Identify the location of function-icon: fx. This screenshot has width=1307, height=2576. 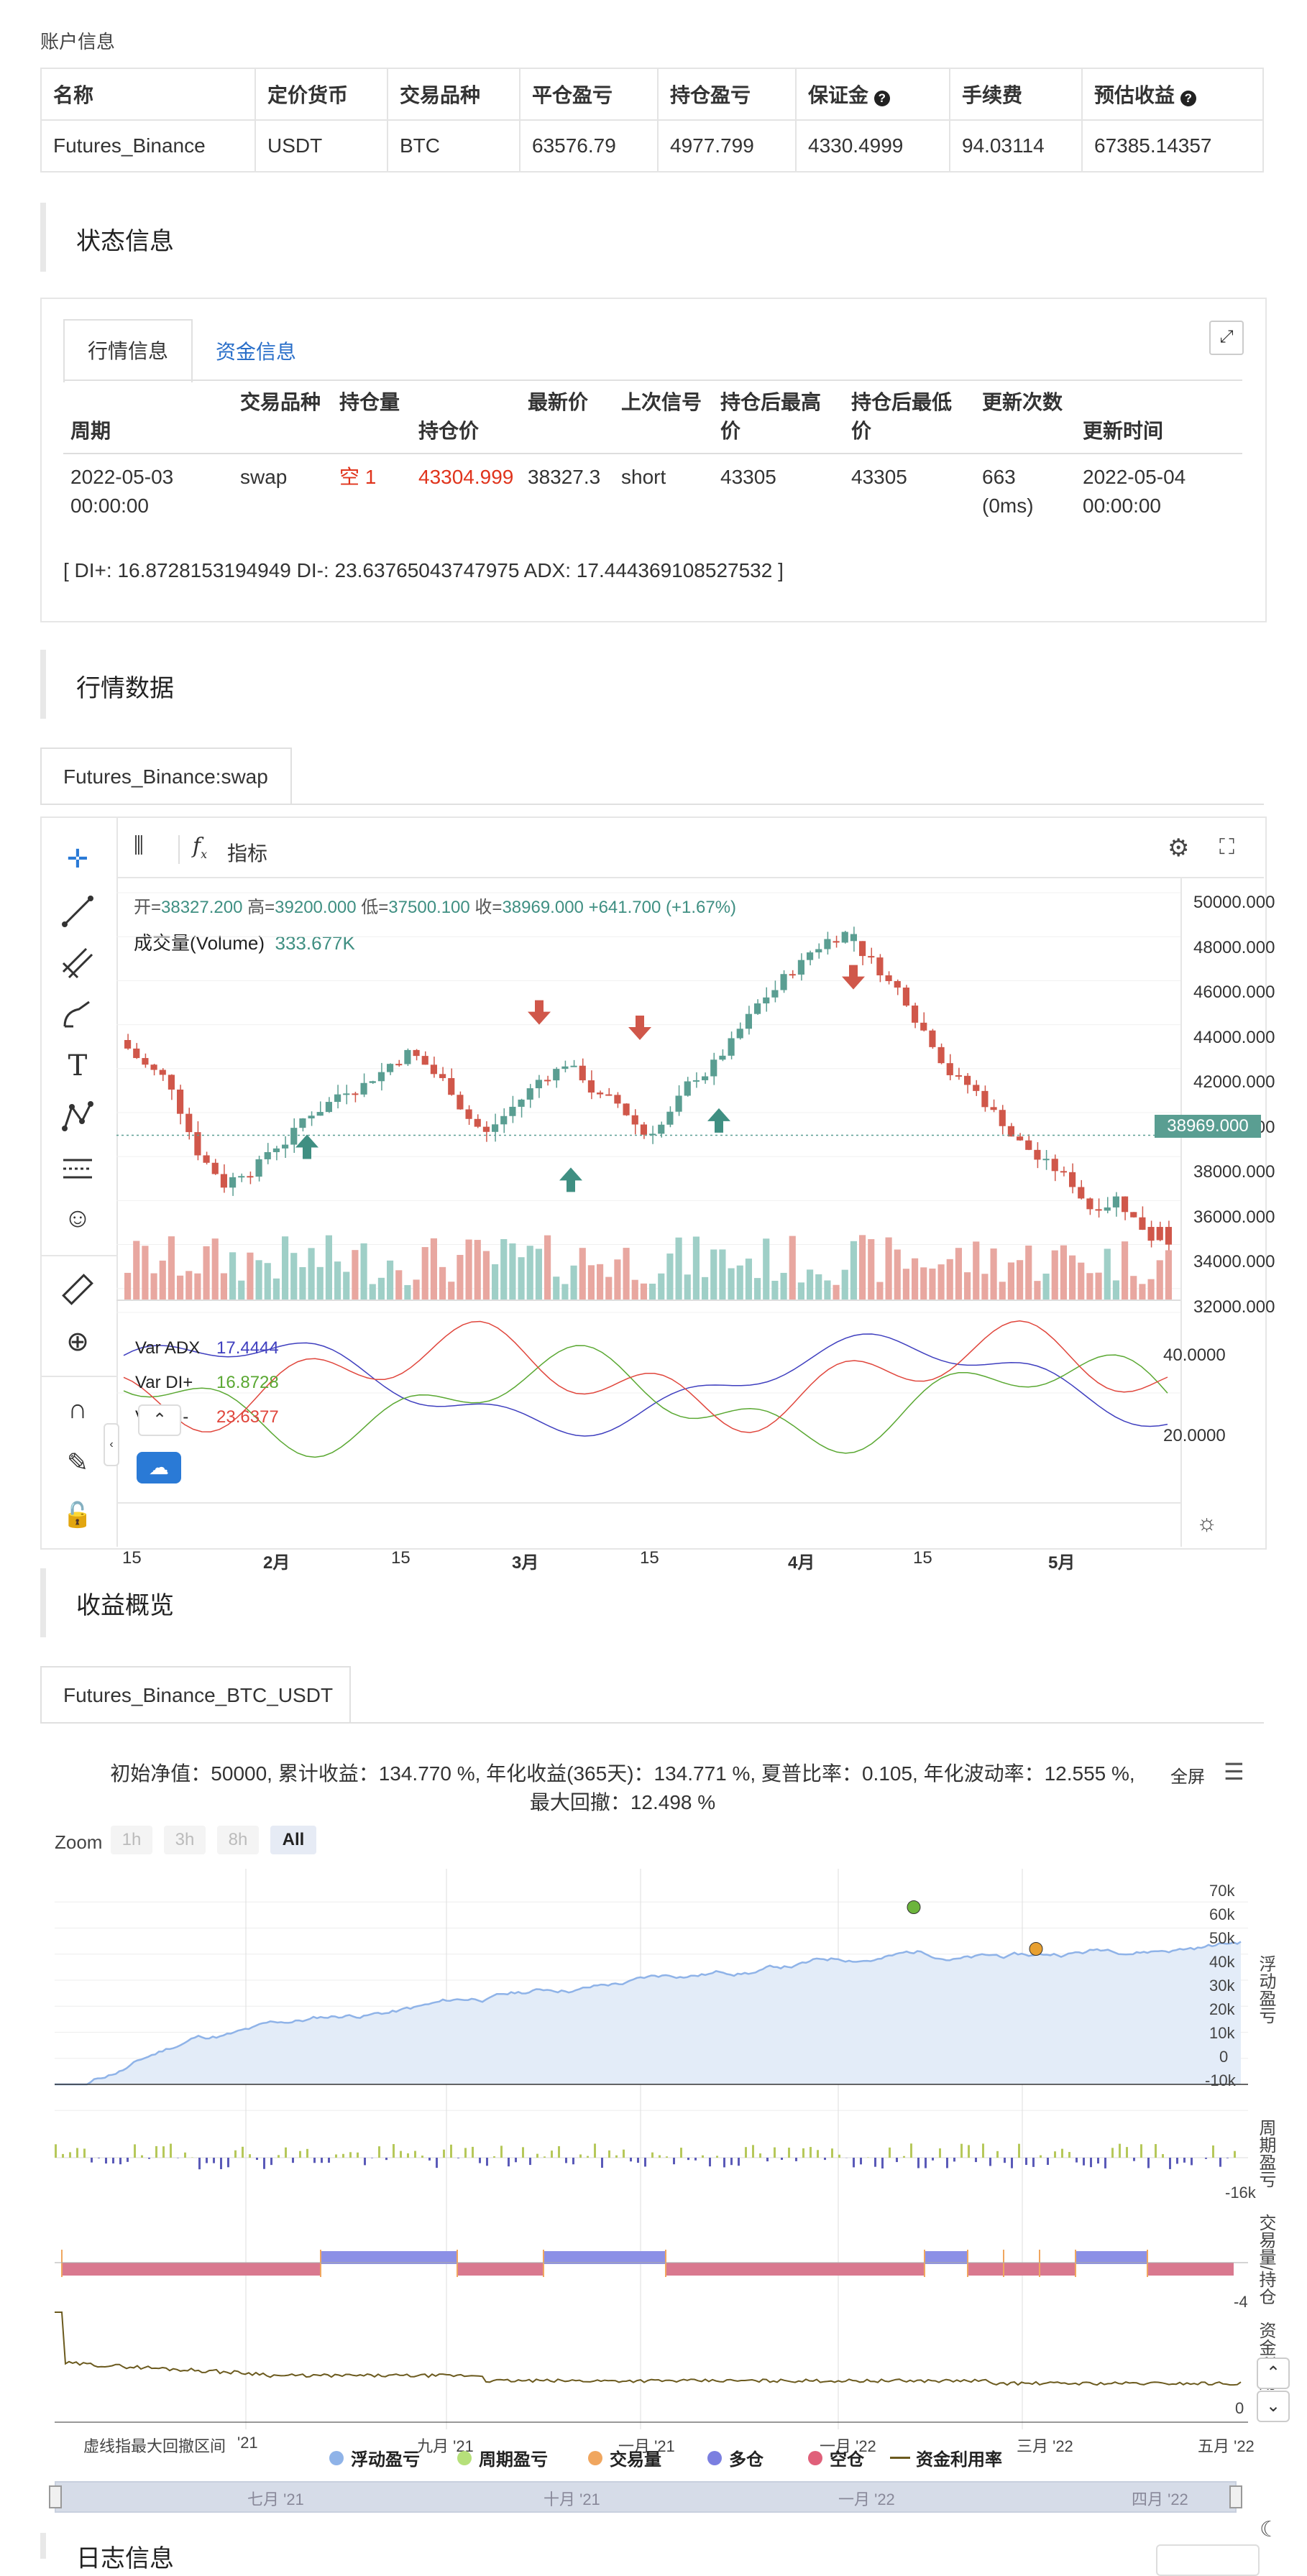
(200, 847).